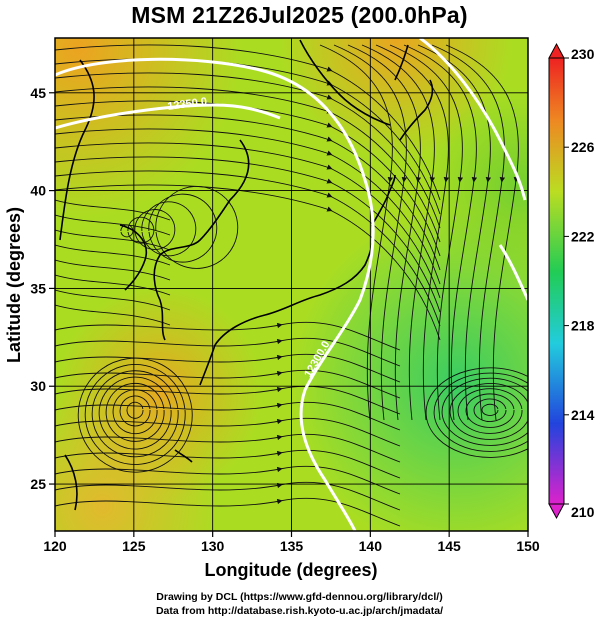  I want to click on y-tick-label: 25, so click(38, 484).